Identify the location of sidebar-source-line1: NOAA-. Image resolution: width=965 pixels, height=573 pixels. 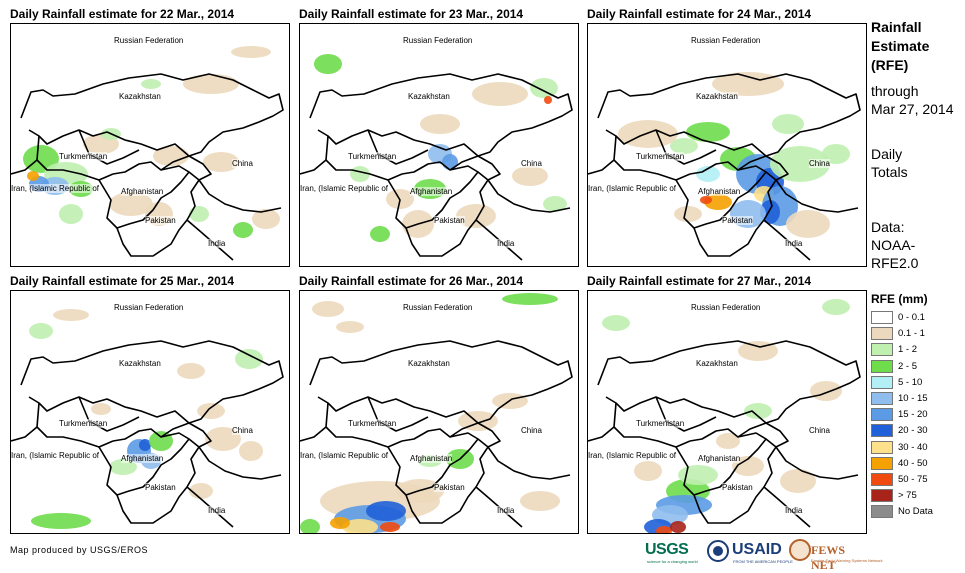
(893, 245).